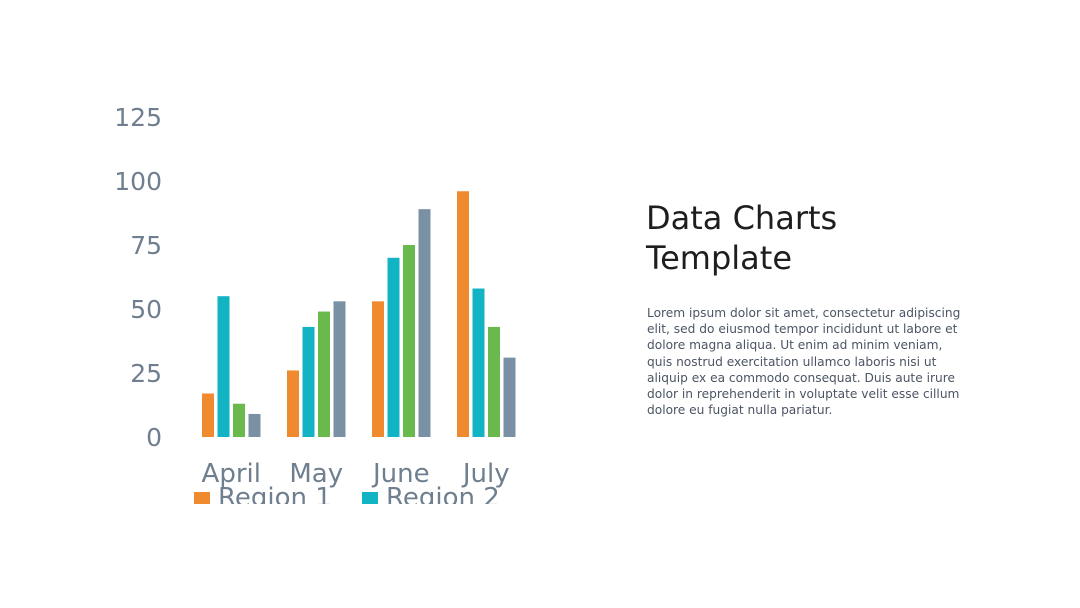 This screenshot has width=1080, height=608. What do you see at coordinates (138, 277) in the screenshot?
I see `y-axis: 0 25 50 75 100 125` at bounding box center [138, 277].